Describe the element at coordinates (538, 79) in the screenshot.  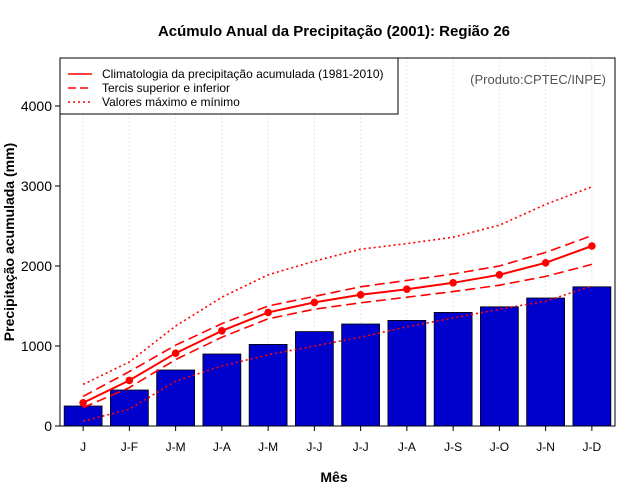
I see `source-label: (Produto:CPTEC/INPE)` at that location.